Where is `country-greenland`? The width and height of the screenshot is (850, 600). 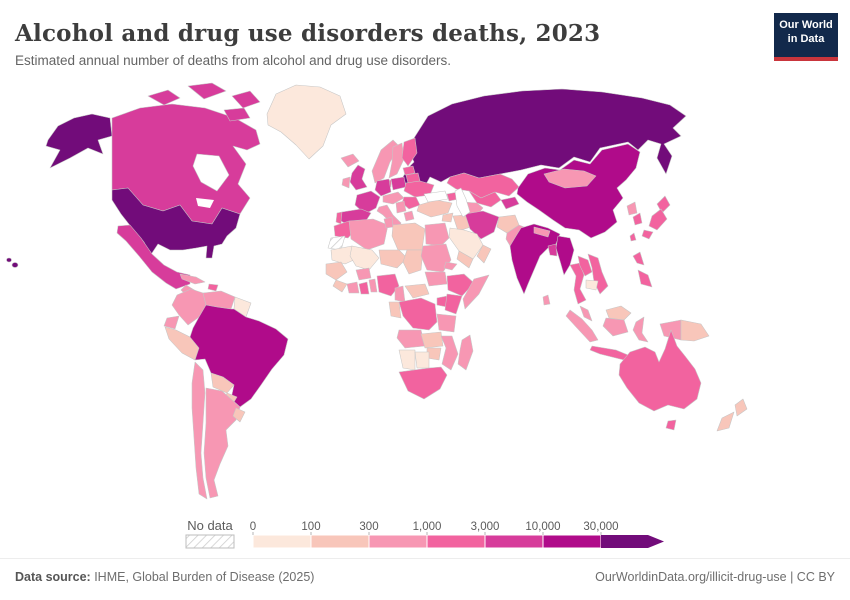
country-greenland is located at coordinates (306, 122).